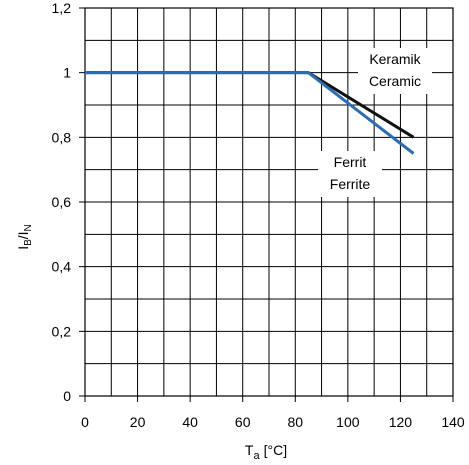 This screenshot has width=469, height=465. Describe the element at coordinates (249, 450) in the screenshot. I see `x-axis-label-main: T` at that location.